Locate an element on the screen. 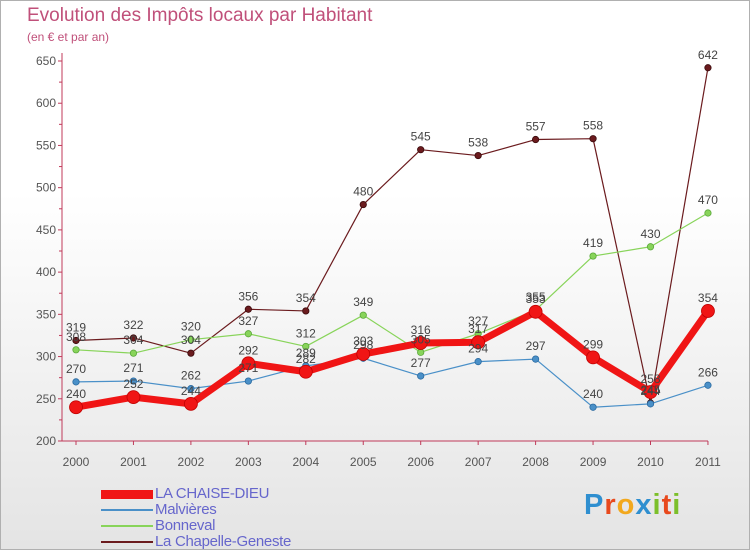 The height and width of the screenshot is (550, 750). data-label: 271 is located at coordinates (248, 368).